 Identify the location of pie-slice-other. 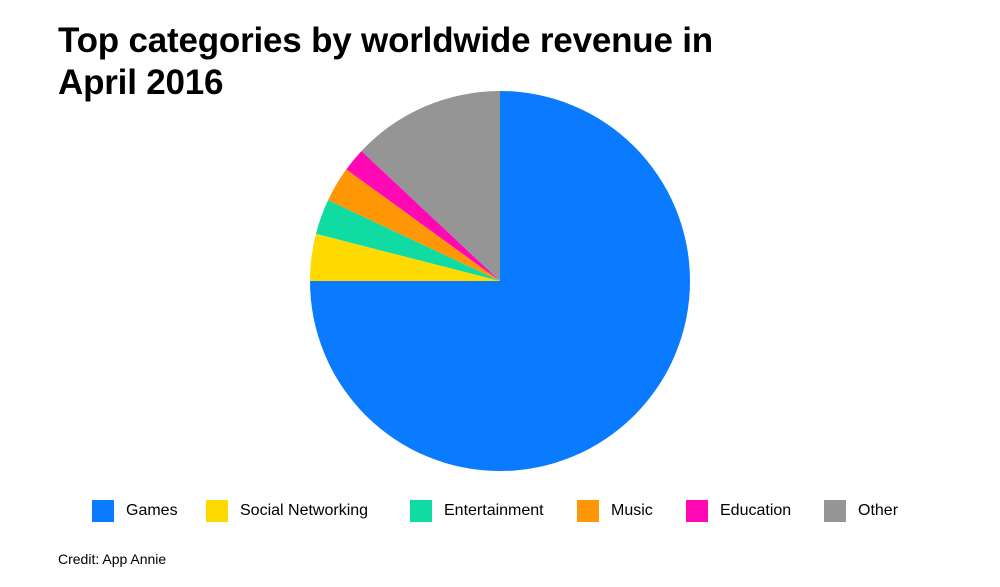
(430, 186).